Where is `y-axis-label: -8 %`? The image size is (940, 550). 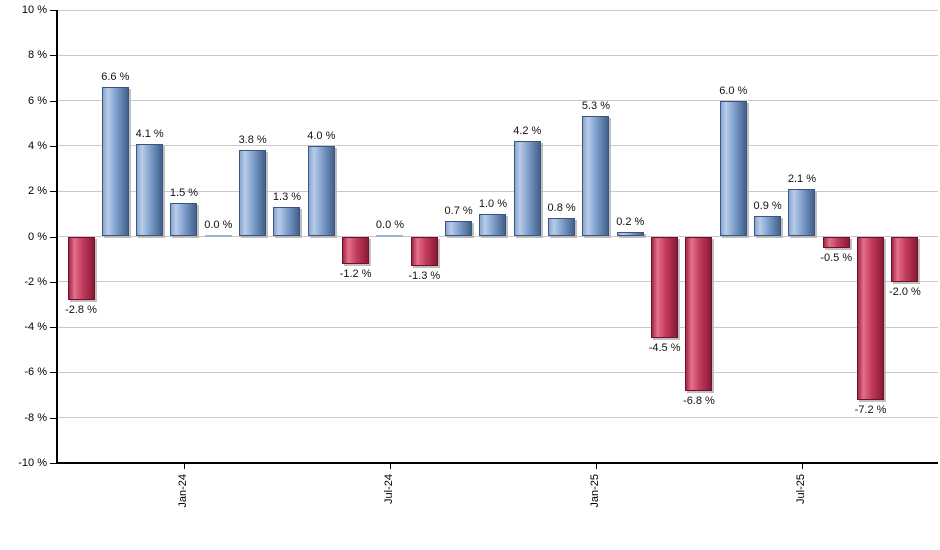
y-axis-label: -8 % is located at coordinates (35, 417).